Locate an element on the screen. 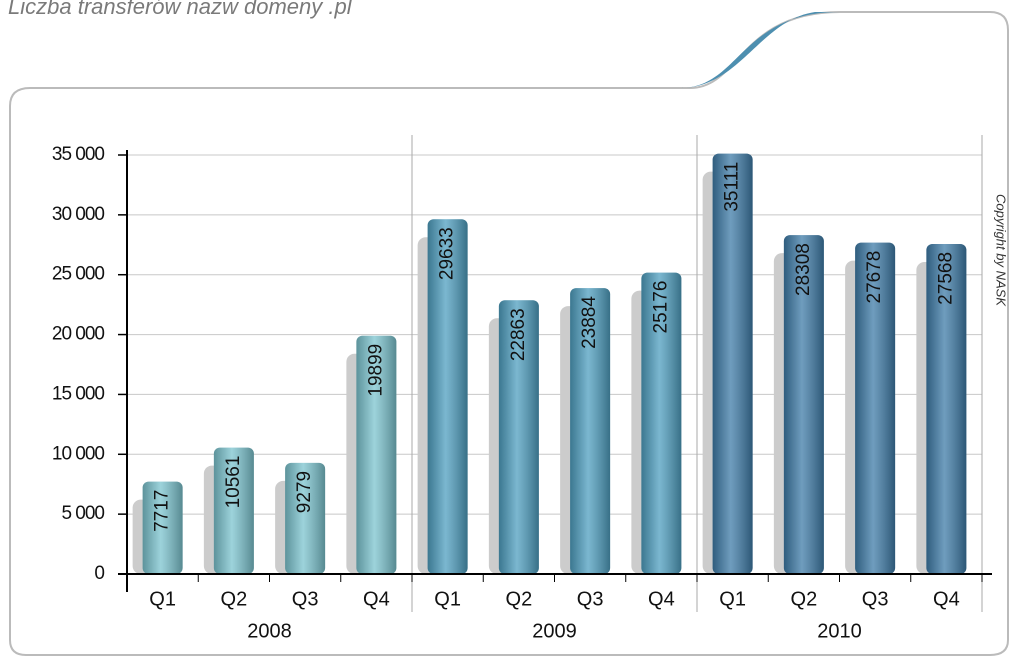 The width and height of the screenshot is (1016, 661). chart-title: Liczba transferów nazw domeny .pl is located at coordinates (180, 9).